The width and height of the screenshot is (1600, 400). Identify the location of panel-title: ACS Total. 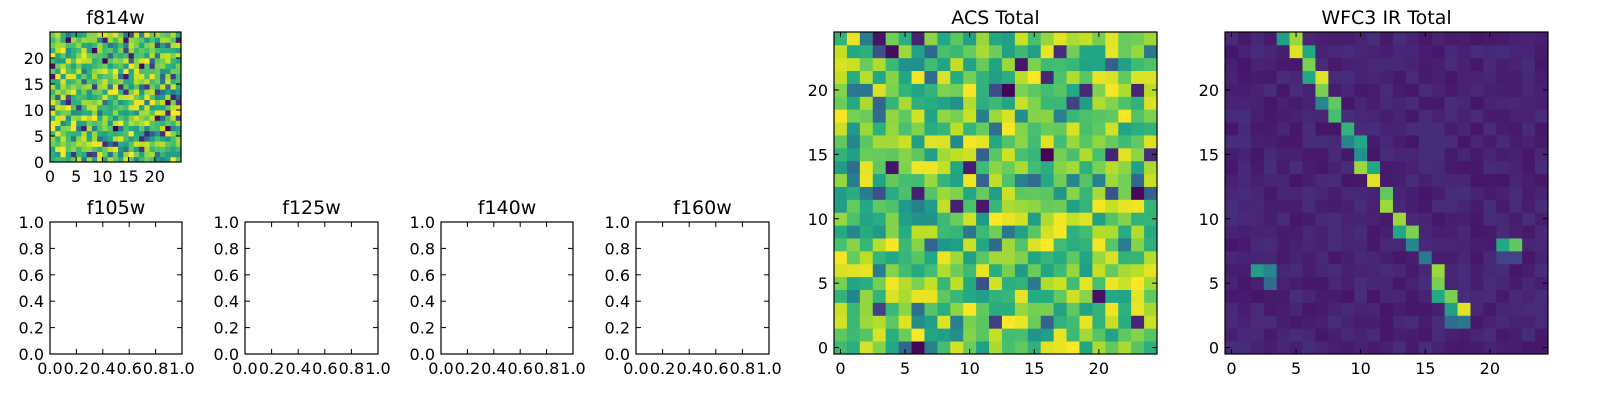
(995, 18).